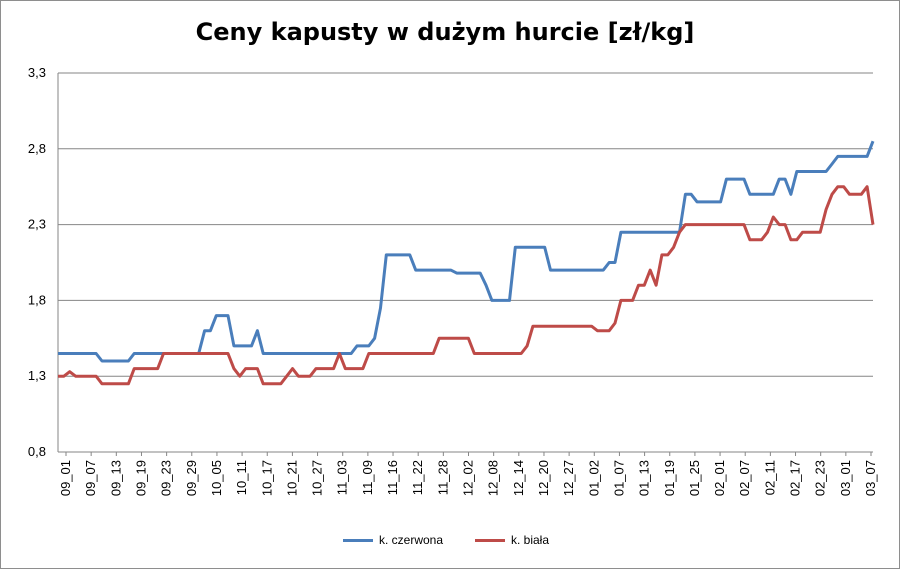 This screenshot has width=900, height=569. Describe the element at coordinates (417, 477) in the screenshot. I see `x-tick-label: 11_22` at that location.